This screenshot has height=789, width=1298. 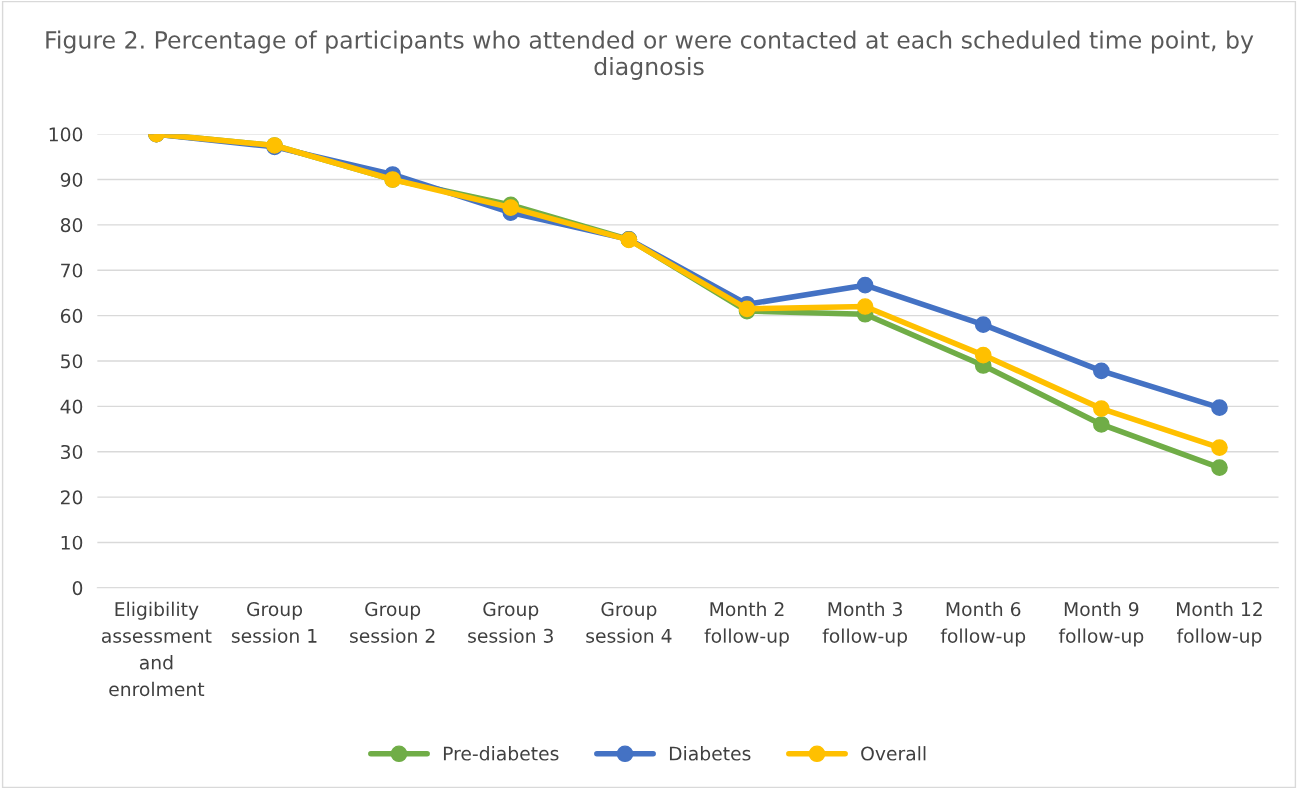 I want to click on x-tick-label: Month 12 follow-up, so click(x=1219, y=624).